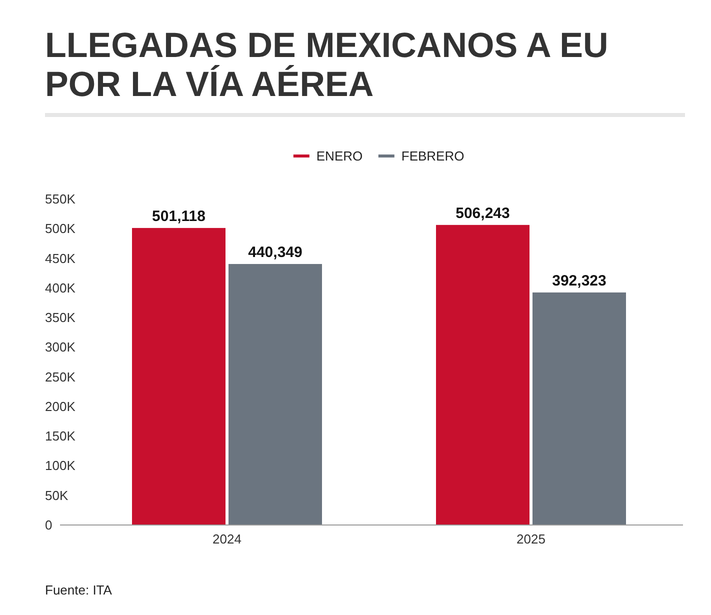  What do you see at coordinates (432, 156) in the screenshot?
I see `legend-label: FEBRERO` at bounding box center [432, 156].